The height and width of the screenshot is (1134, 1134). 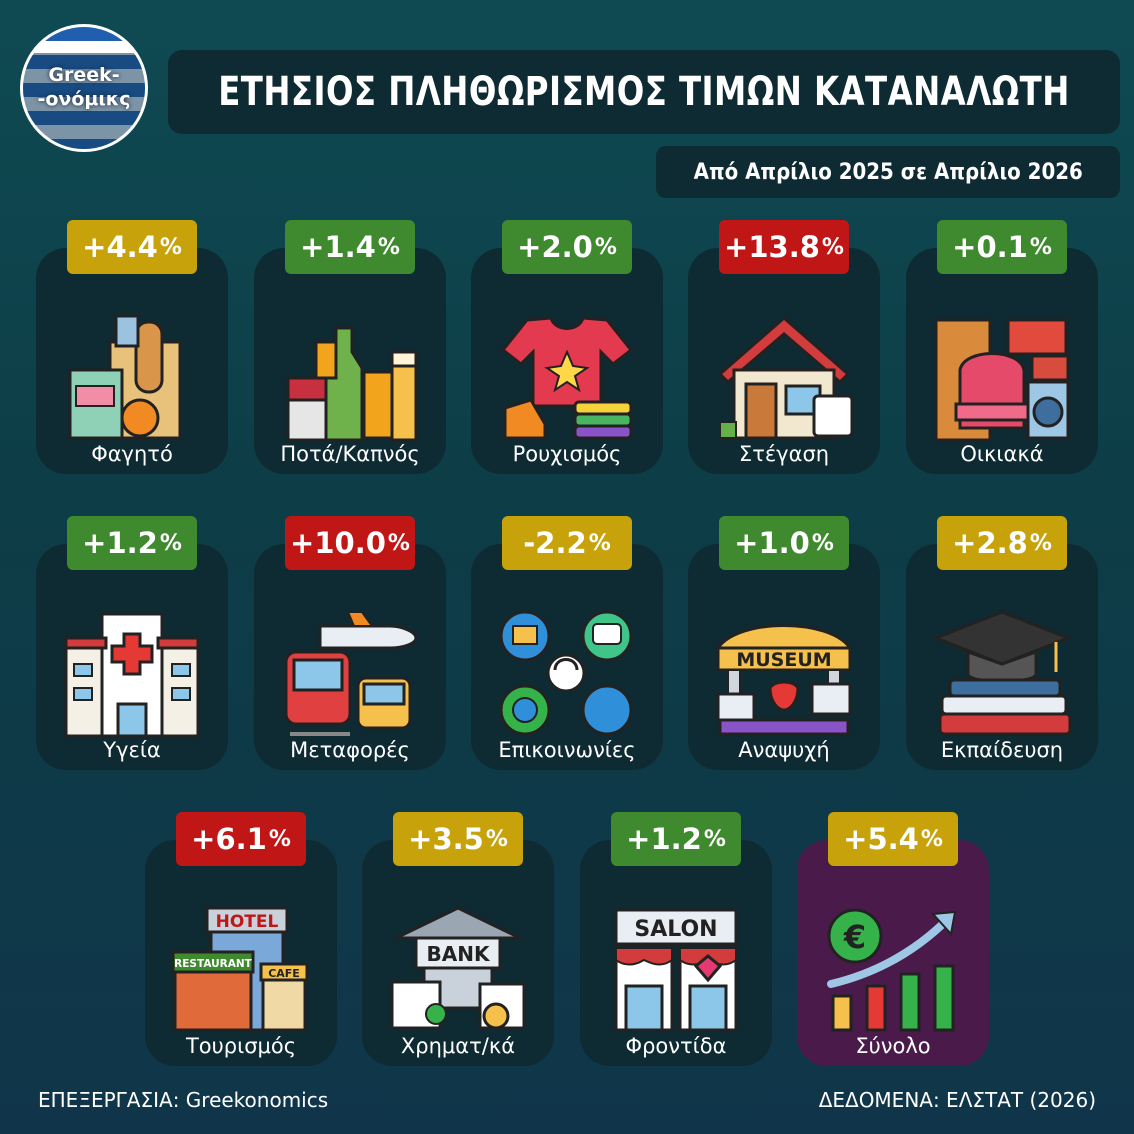 What do you see at coordinates (676, 1046) in the screenshot?
I see `category-label: Φροντίδα` at bounding box center [676, 1046].